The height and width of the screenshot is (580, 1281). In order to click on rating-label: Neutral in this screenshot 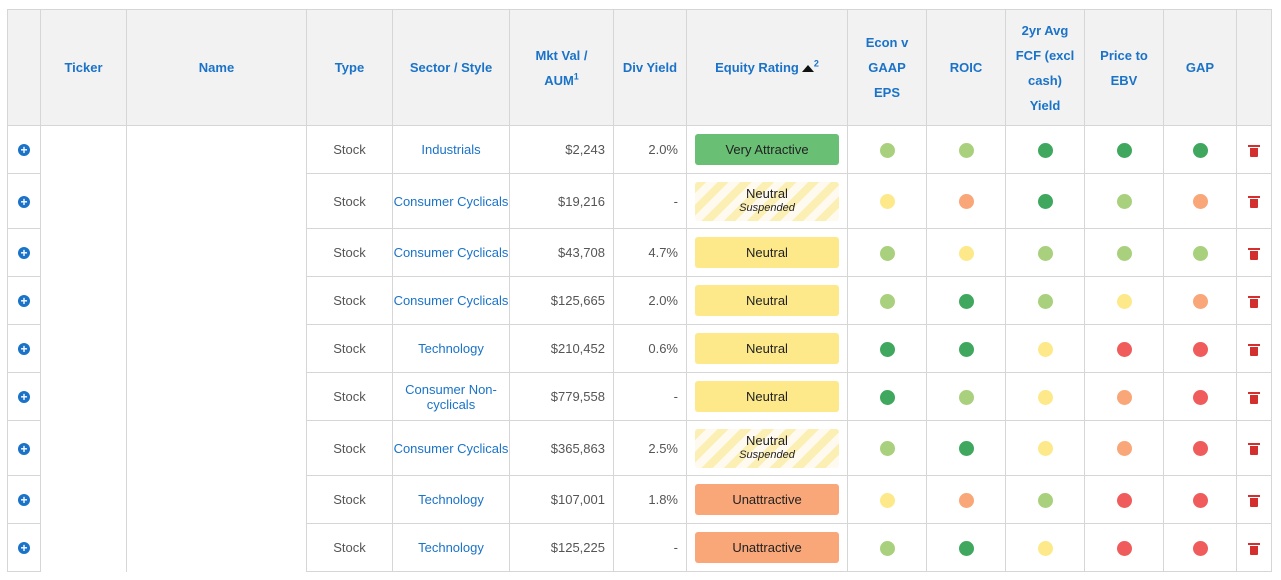, I will do `click(767, 348)`.